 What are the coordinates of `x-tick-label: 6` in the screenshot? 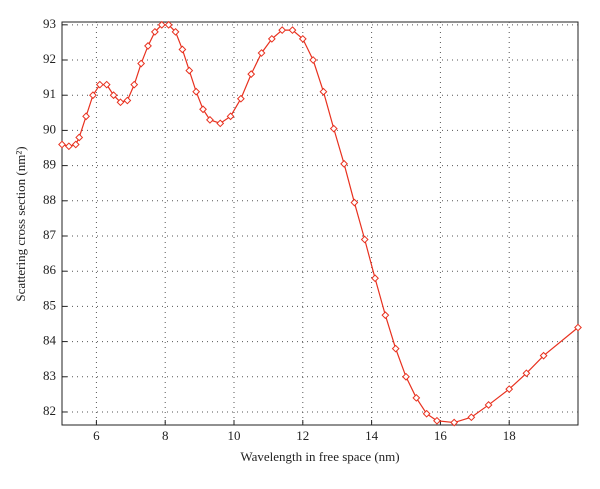 It's located at (96, 435).